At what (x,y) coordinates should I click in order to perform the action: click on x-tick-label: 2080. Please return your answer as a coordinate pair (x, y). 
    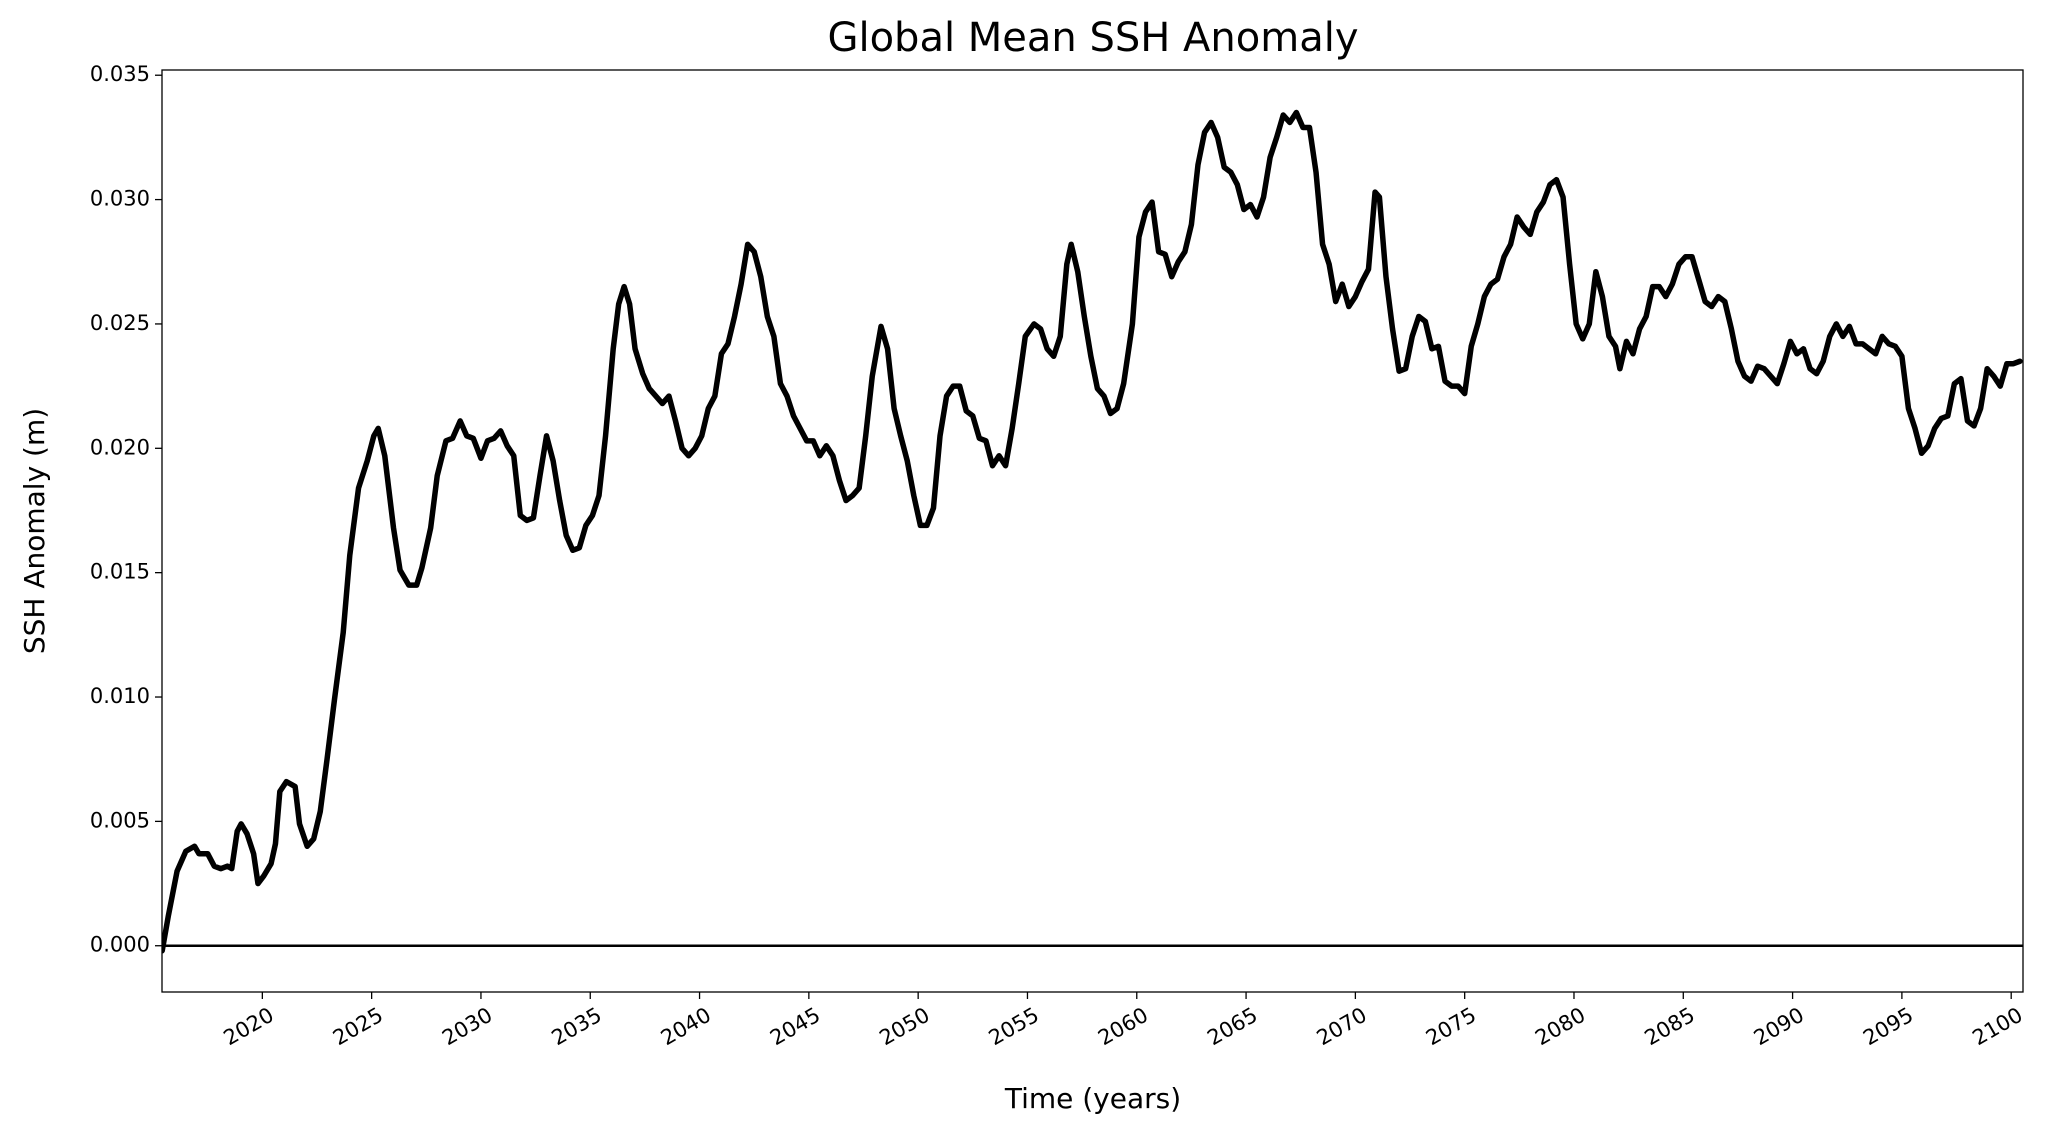
    Looking at the image, I should click on (1560, 1027).